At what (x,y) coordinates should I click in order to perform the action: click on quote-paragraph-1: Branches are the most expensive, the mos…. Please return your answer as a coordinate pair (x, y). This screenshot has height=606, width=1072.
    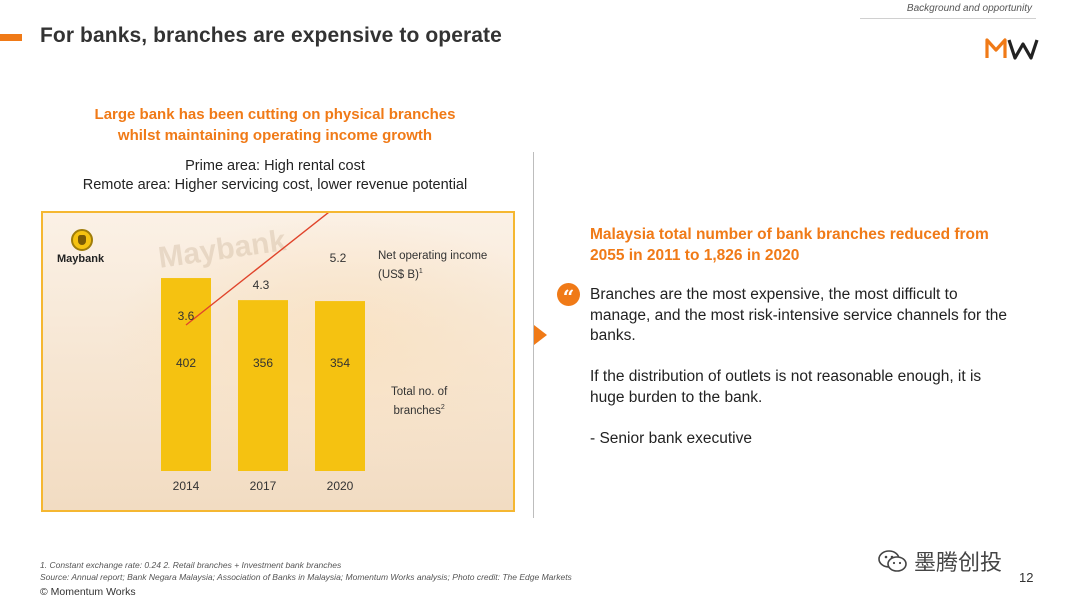
    Looking at the image, I should click on (798, 315).